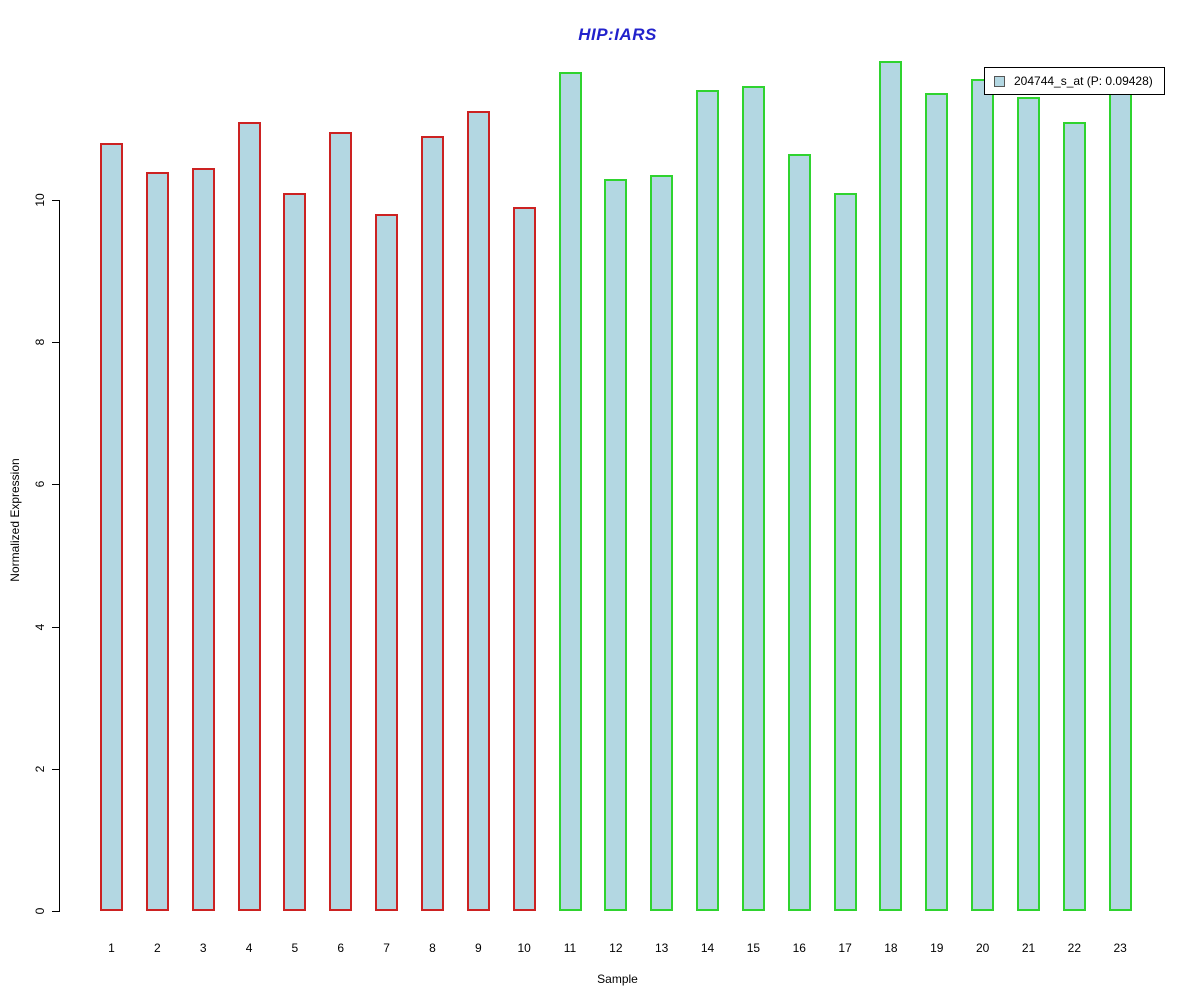  Describe the element at coordinates (249, 948) in the screenshot. I see `x-tick-label-4: 4` at that location.